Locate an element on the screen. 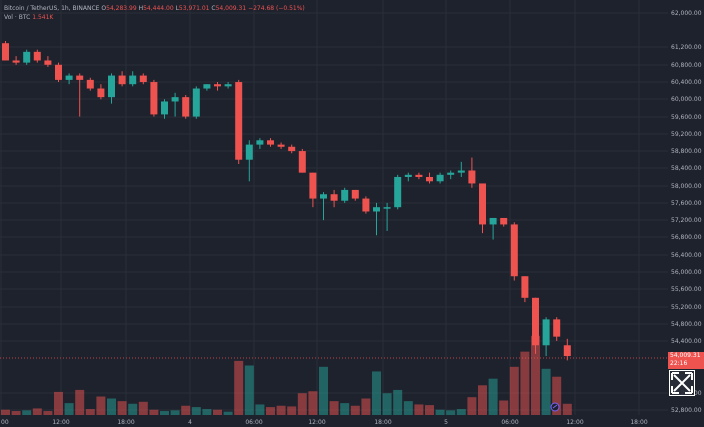 This screenshot has width=704, height=427. price-tick-label: 54,800.00 is located at coordinates (686, 324).